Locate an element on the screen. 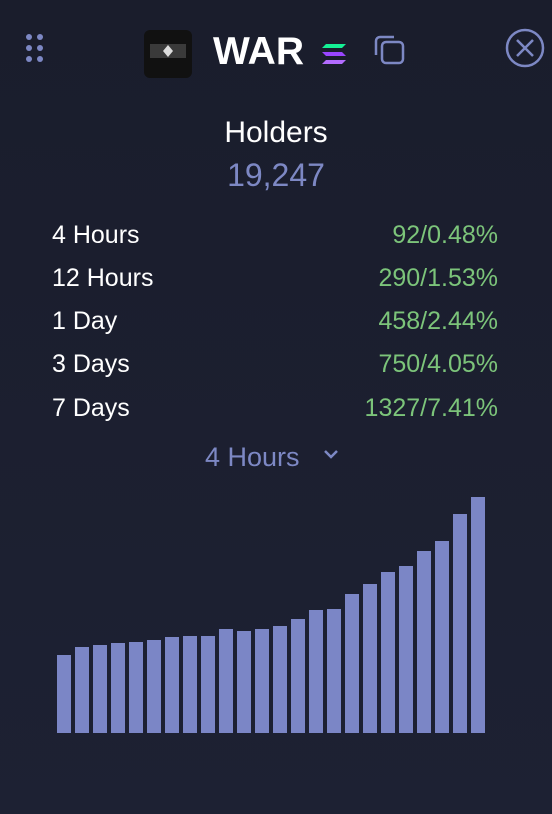 This screenshot has height=814, width=552. stat-label: 3 Days is located at coordinates (91, 364).